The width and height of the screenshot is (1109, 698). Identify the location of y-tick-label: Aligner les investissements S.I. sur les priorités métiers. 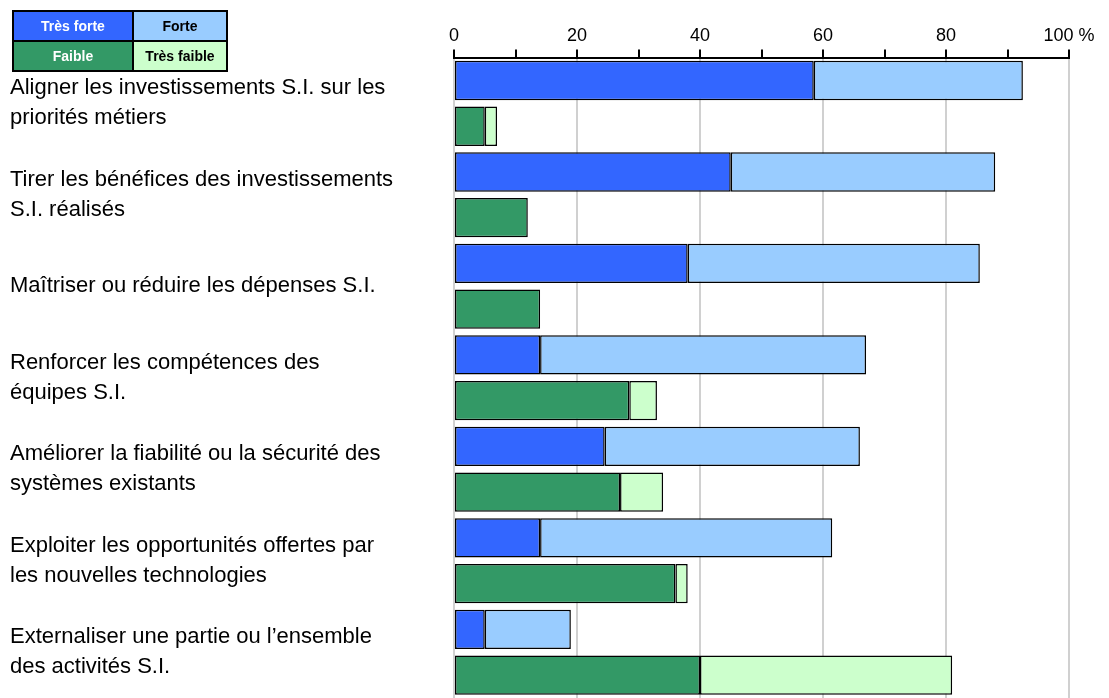
(198, 102).